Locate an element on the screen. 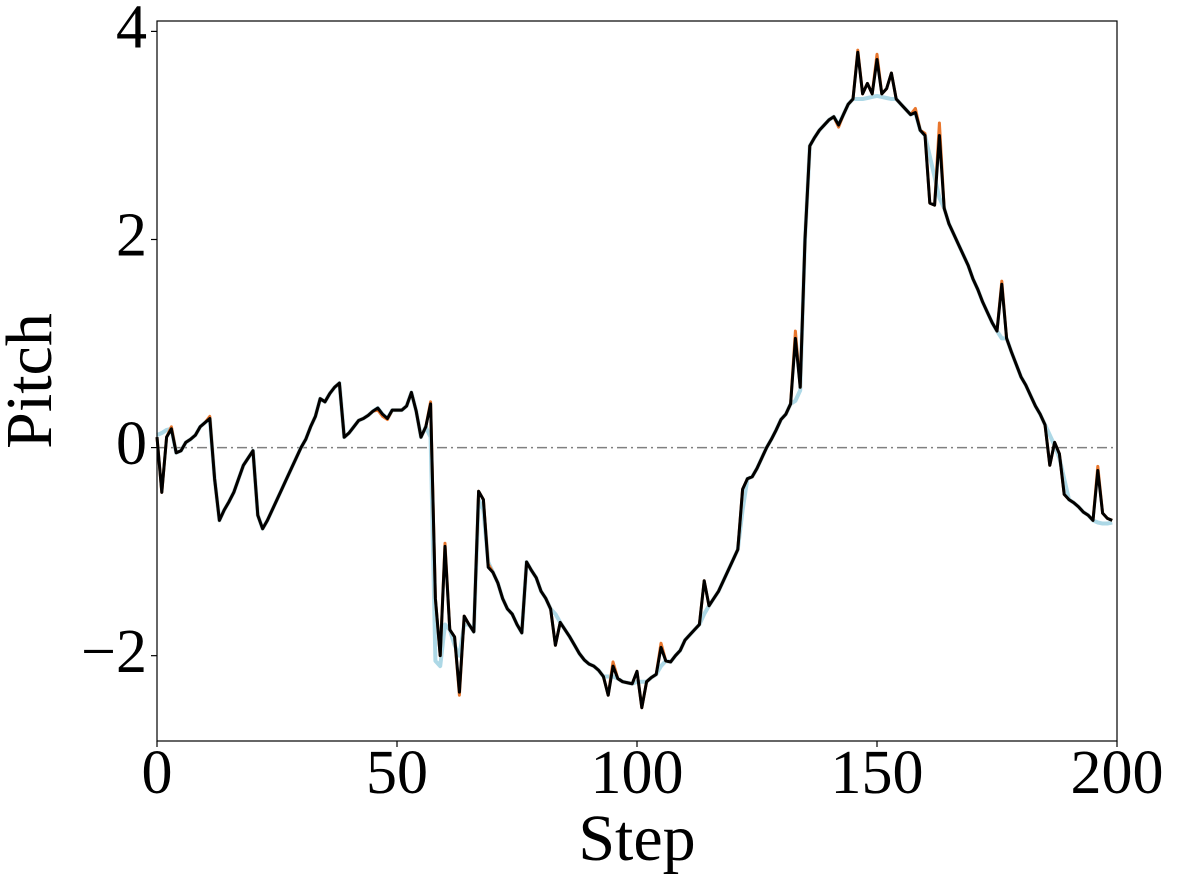 The width and height of the screenshot is (1177, 888). y-tick-label: 4 is located at coordinates (131, 31).